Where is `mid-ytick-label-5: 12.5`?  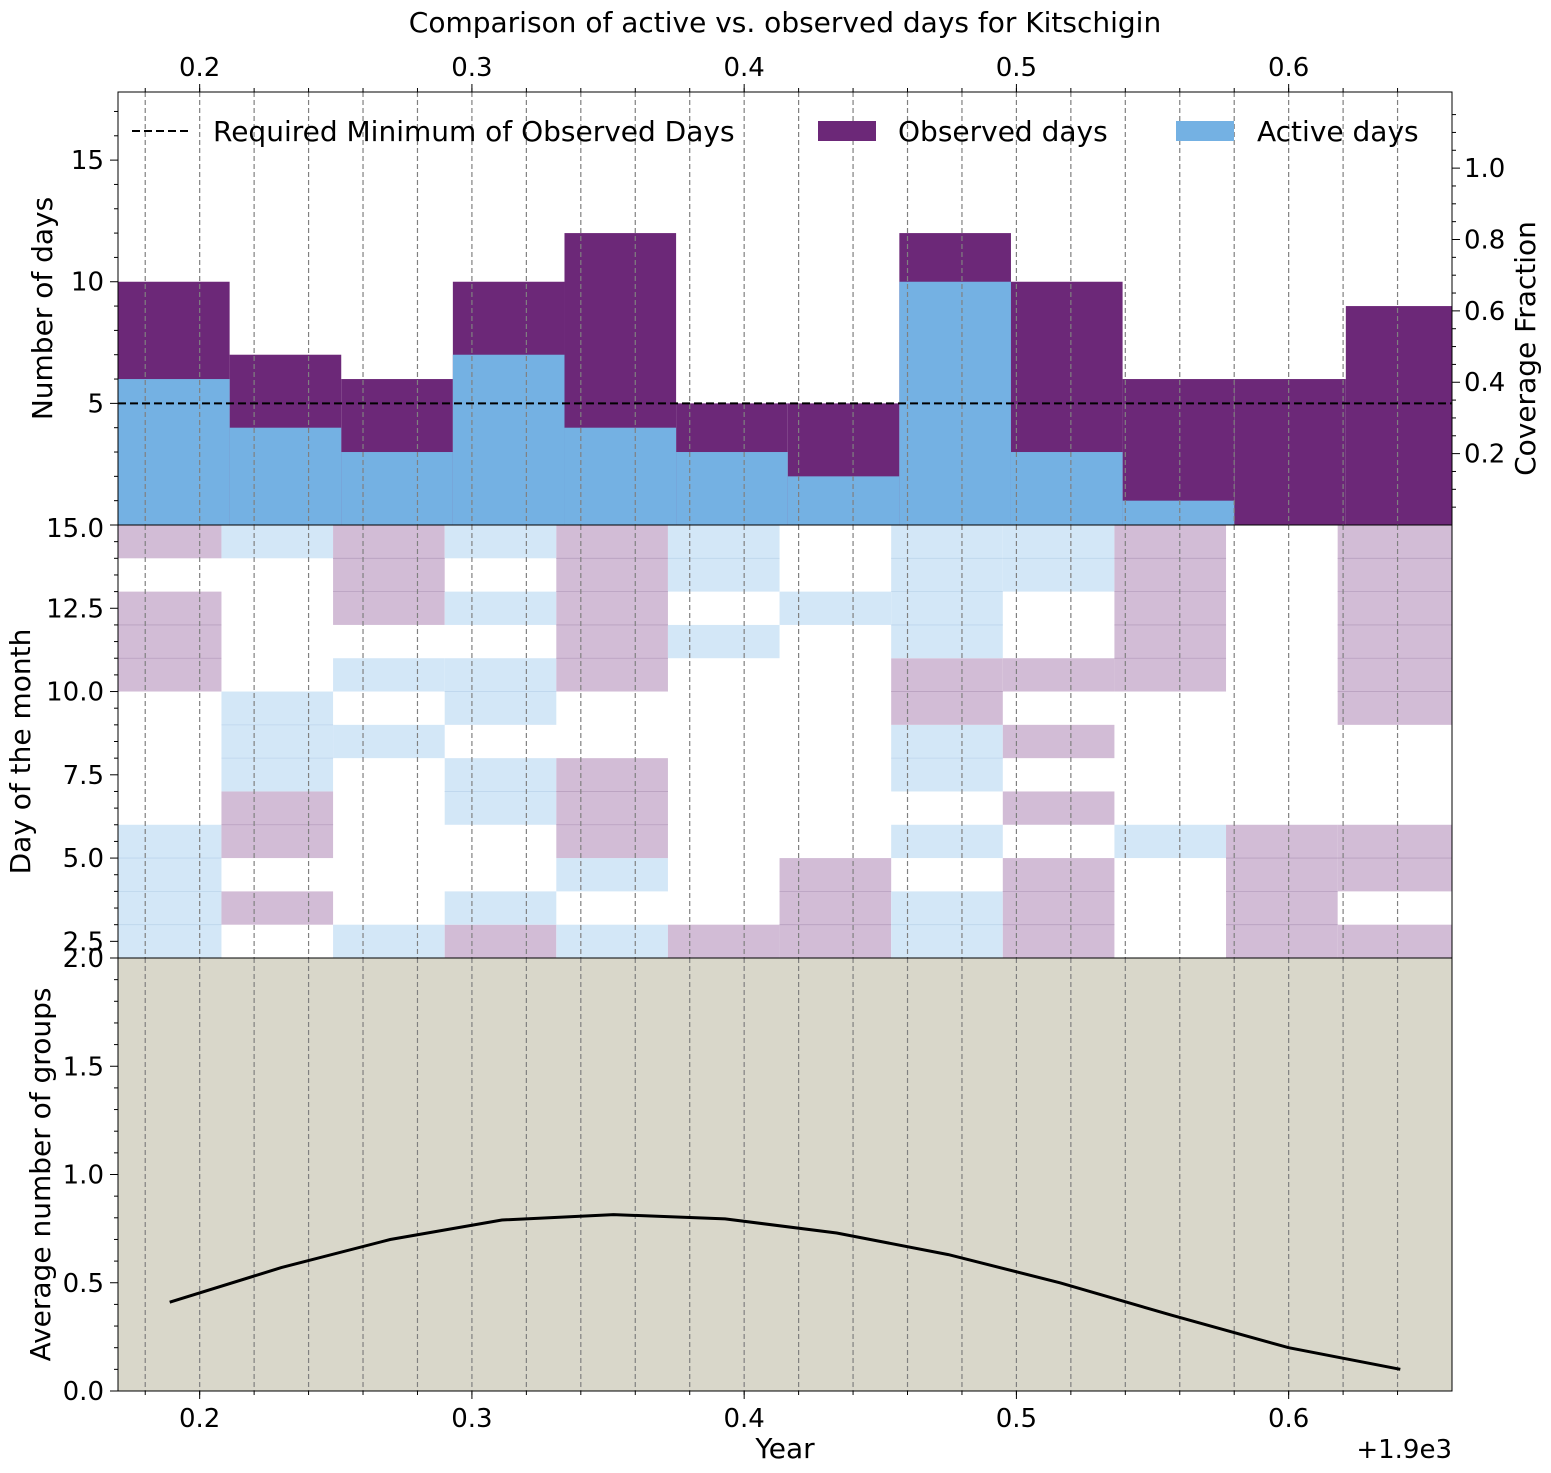 mid-ytick-label-5: 12.5 is located at coordinates (75, 609).